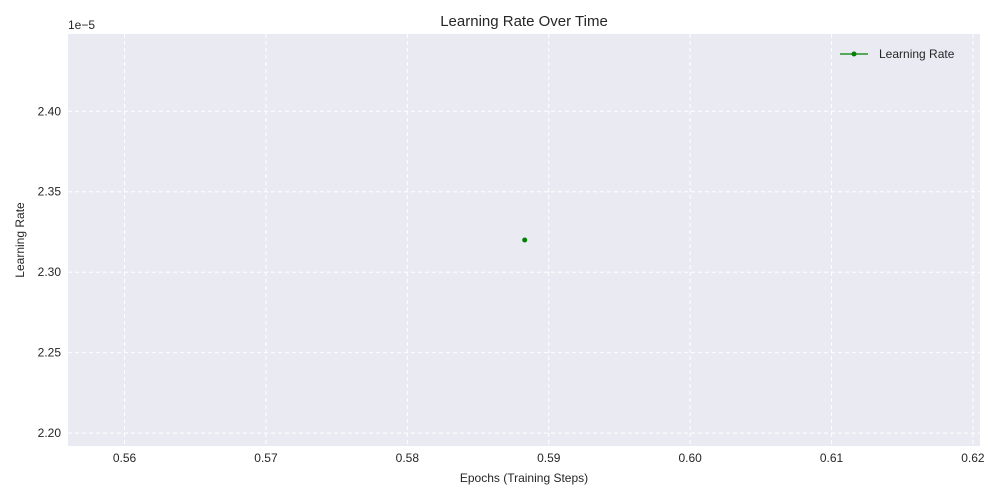 This screenshot has width=1000, height=500. Describe the element at coordinates (832, 458) in the screenshot. I see `x-tick-label: 0.61` at that location.